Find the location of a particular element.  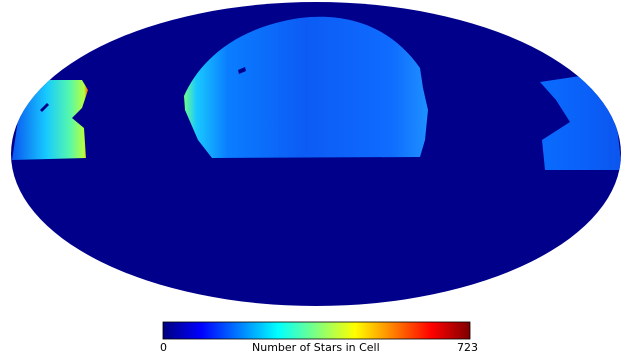

hole-mark-left is located at coordinates (44, 107).